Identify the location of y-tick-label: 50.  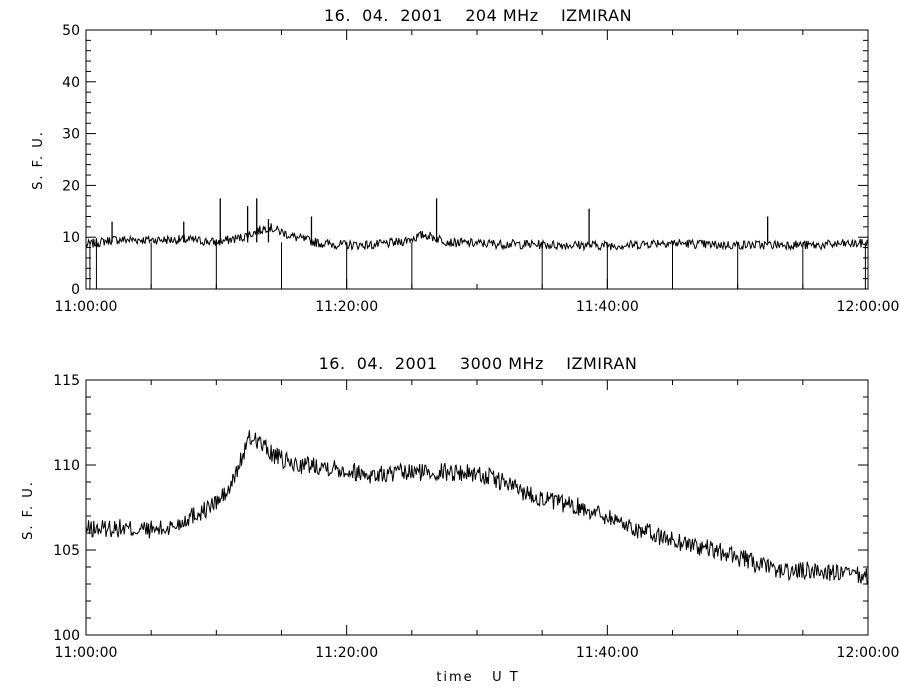
(71, 31).